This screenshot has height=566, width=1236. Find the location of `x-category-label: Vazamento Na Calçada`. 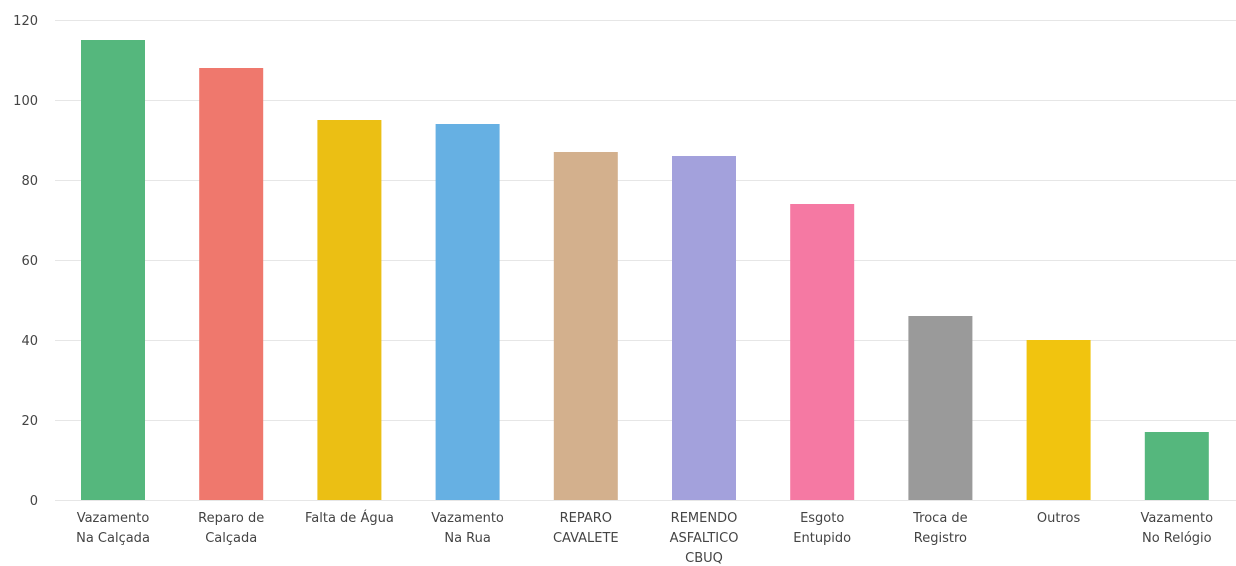

x-category-label: Vazamento Na Calçada is located at coordinates (113, 528).